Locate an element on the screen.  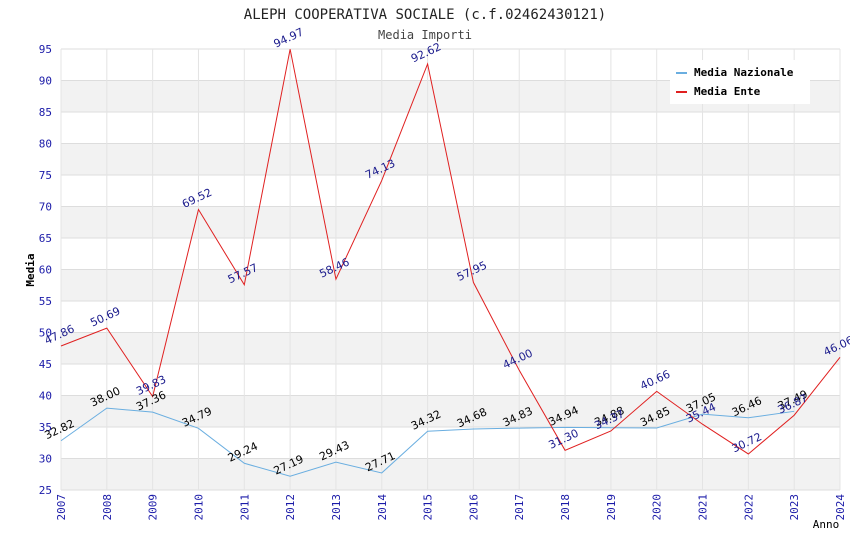
legend: Media Nazionale Media Ente is located at coordinates (740, 82).